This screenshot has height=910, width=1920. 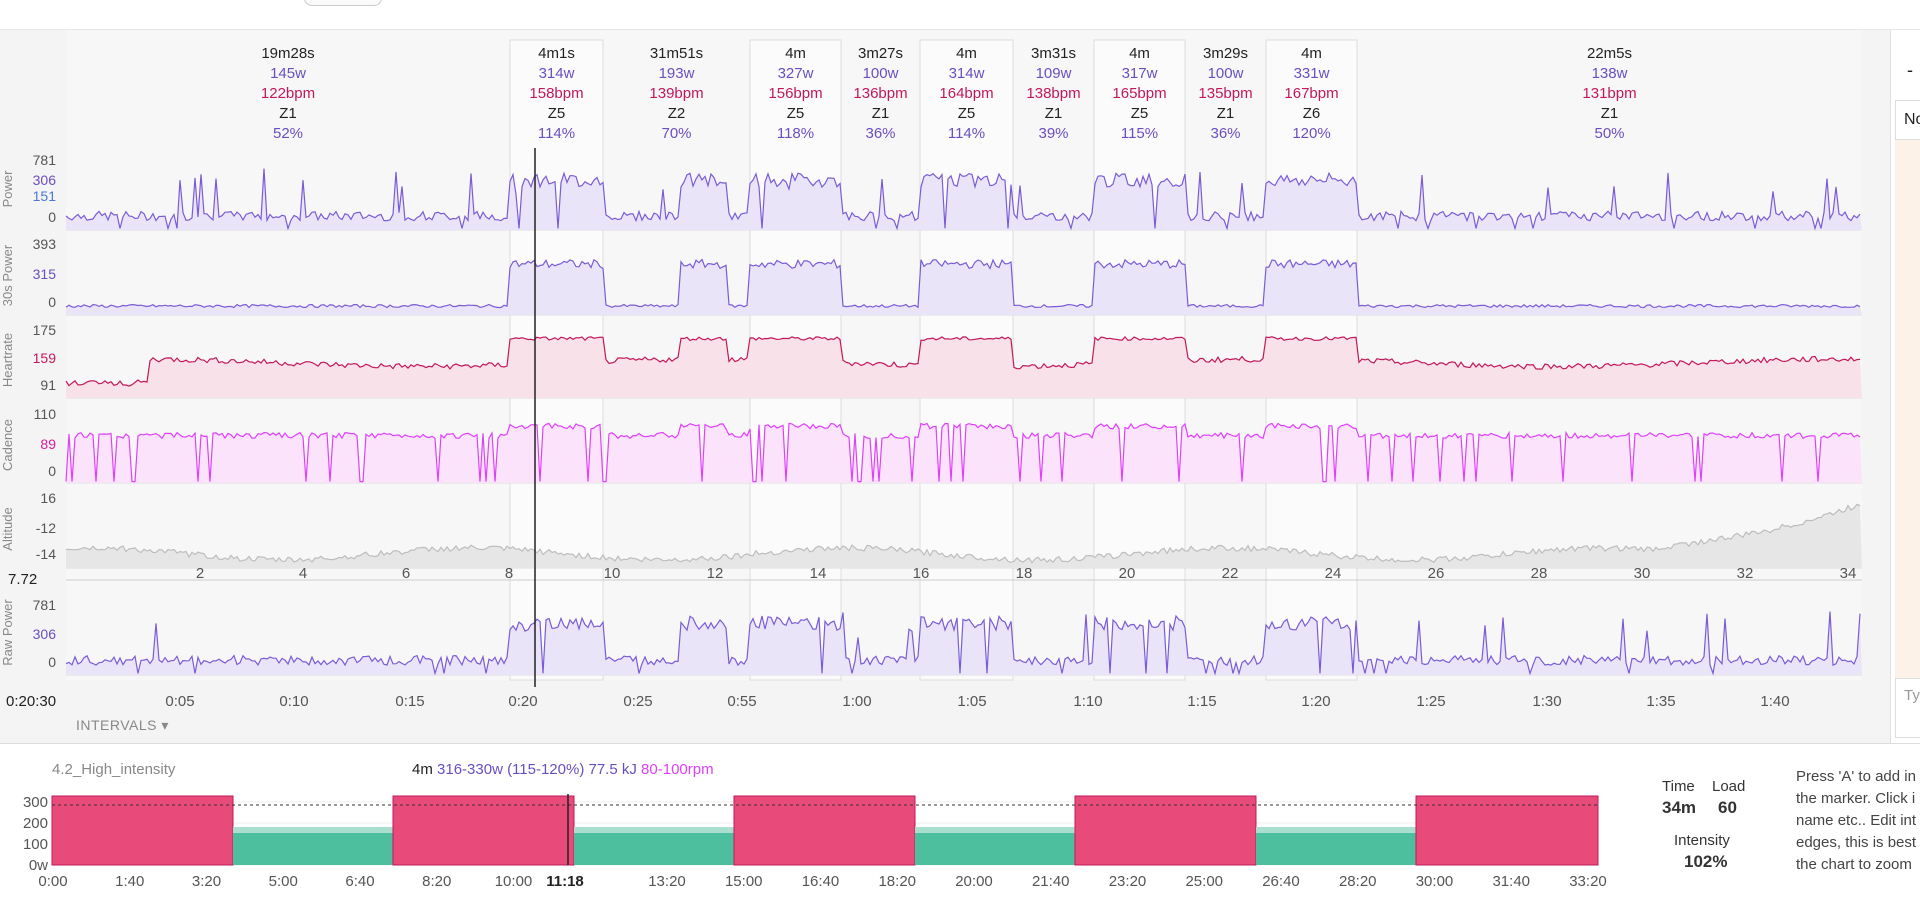 I want to click on step-cadence: 80-100rpm, so click(x=677, y=769).